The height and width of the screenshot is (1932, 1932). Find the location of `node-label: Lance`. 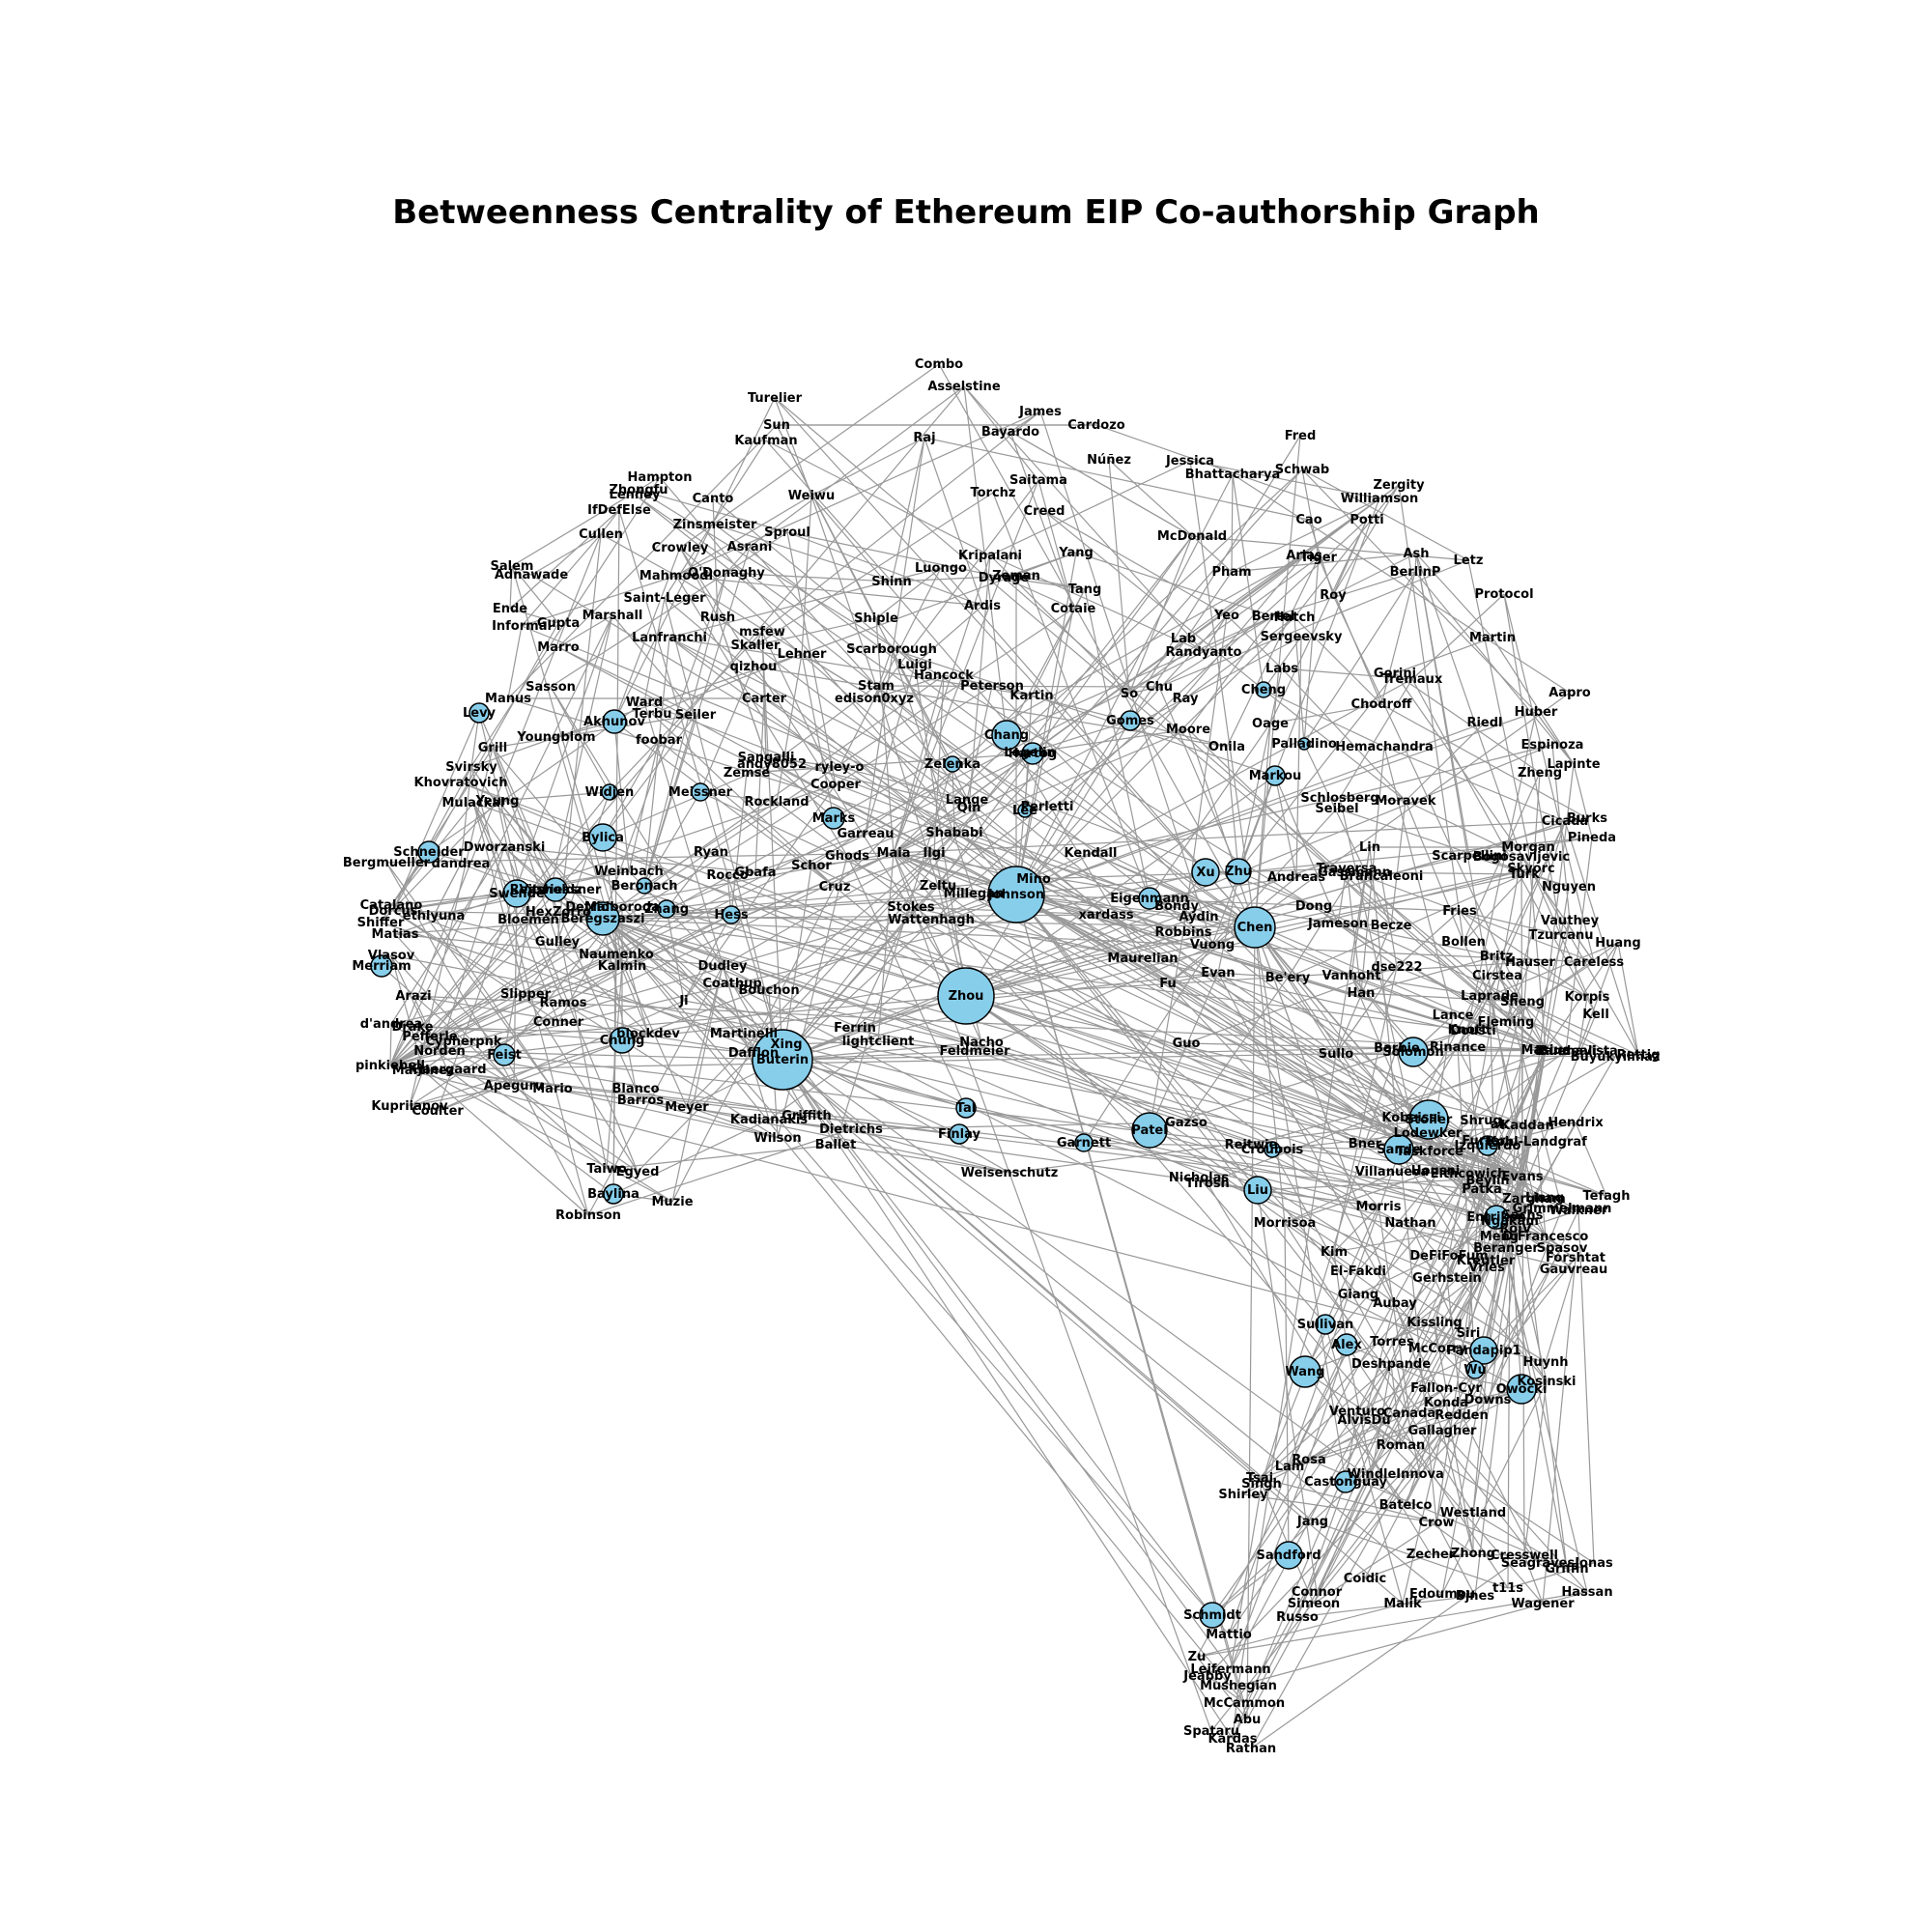

node-label: Lance is located at coordinates (1453, 1016).